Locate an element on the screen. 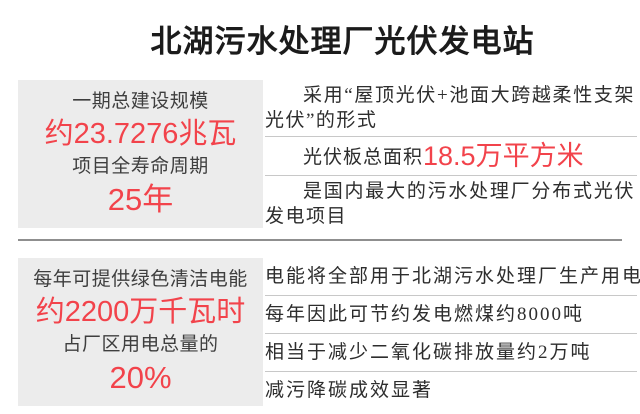 This screenshot has height=414, width=640. stat-label-lifecycle: 项目全寿命周期 is located at coordinates (140, 166).